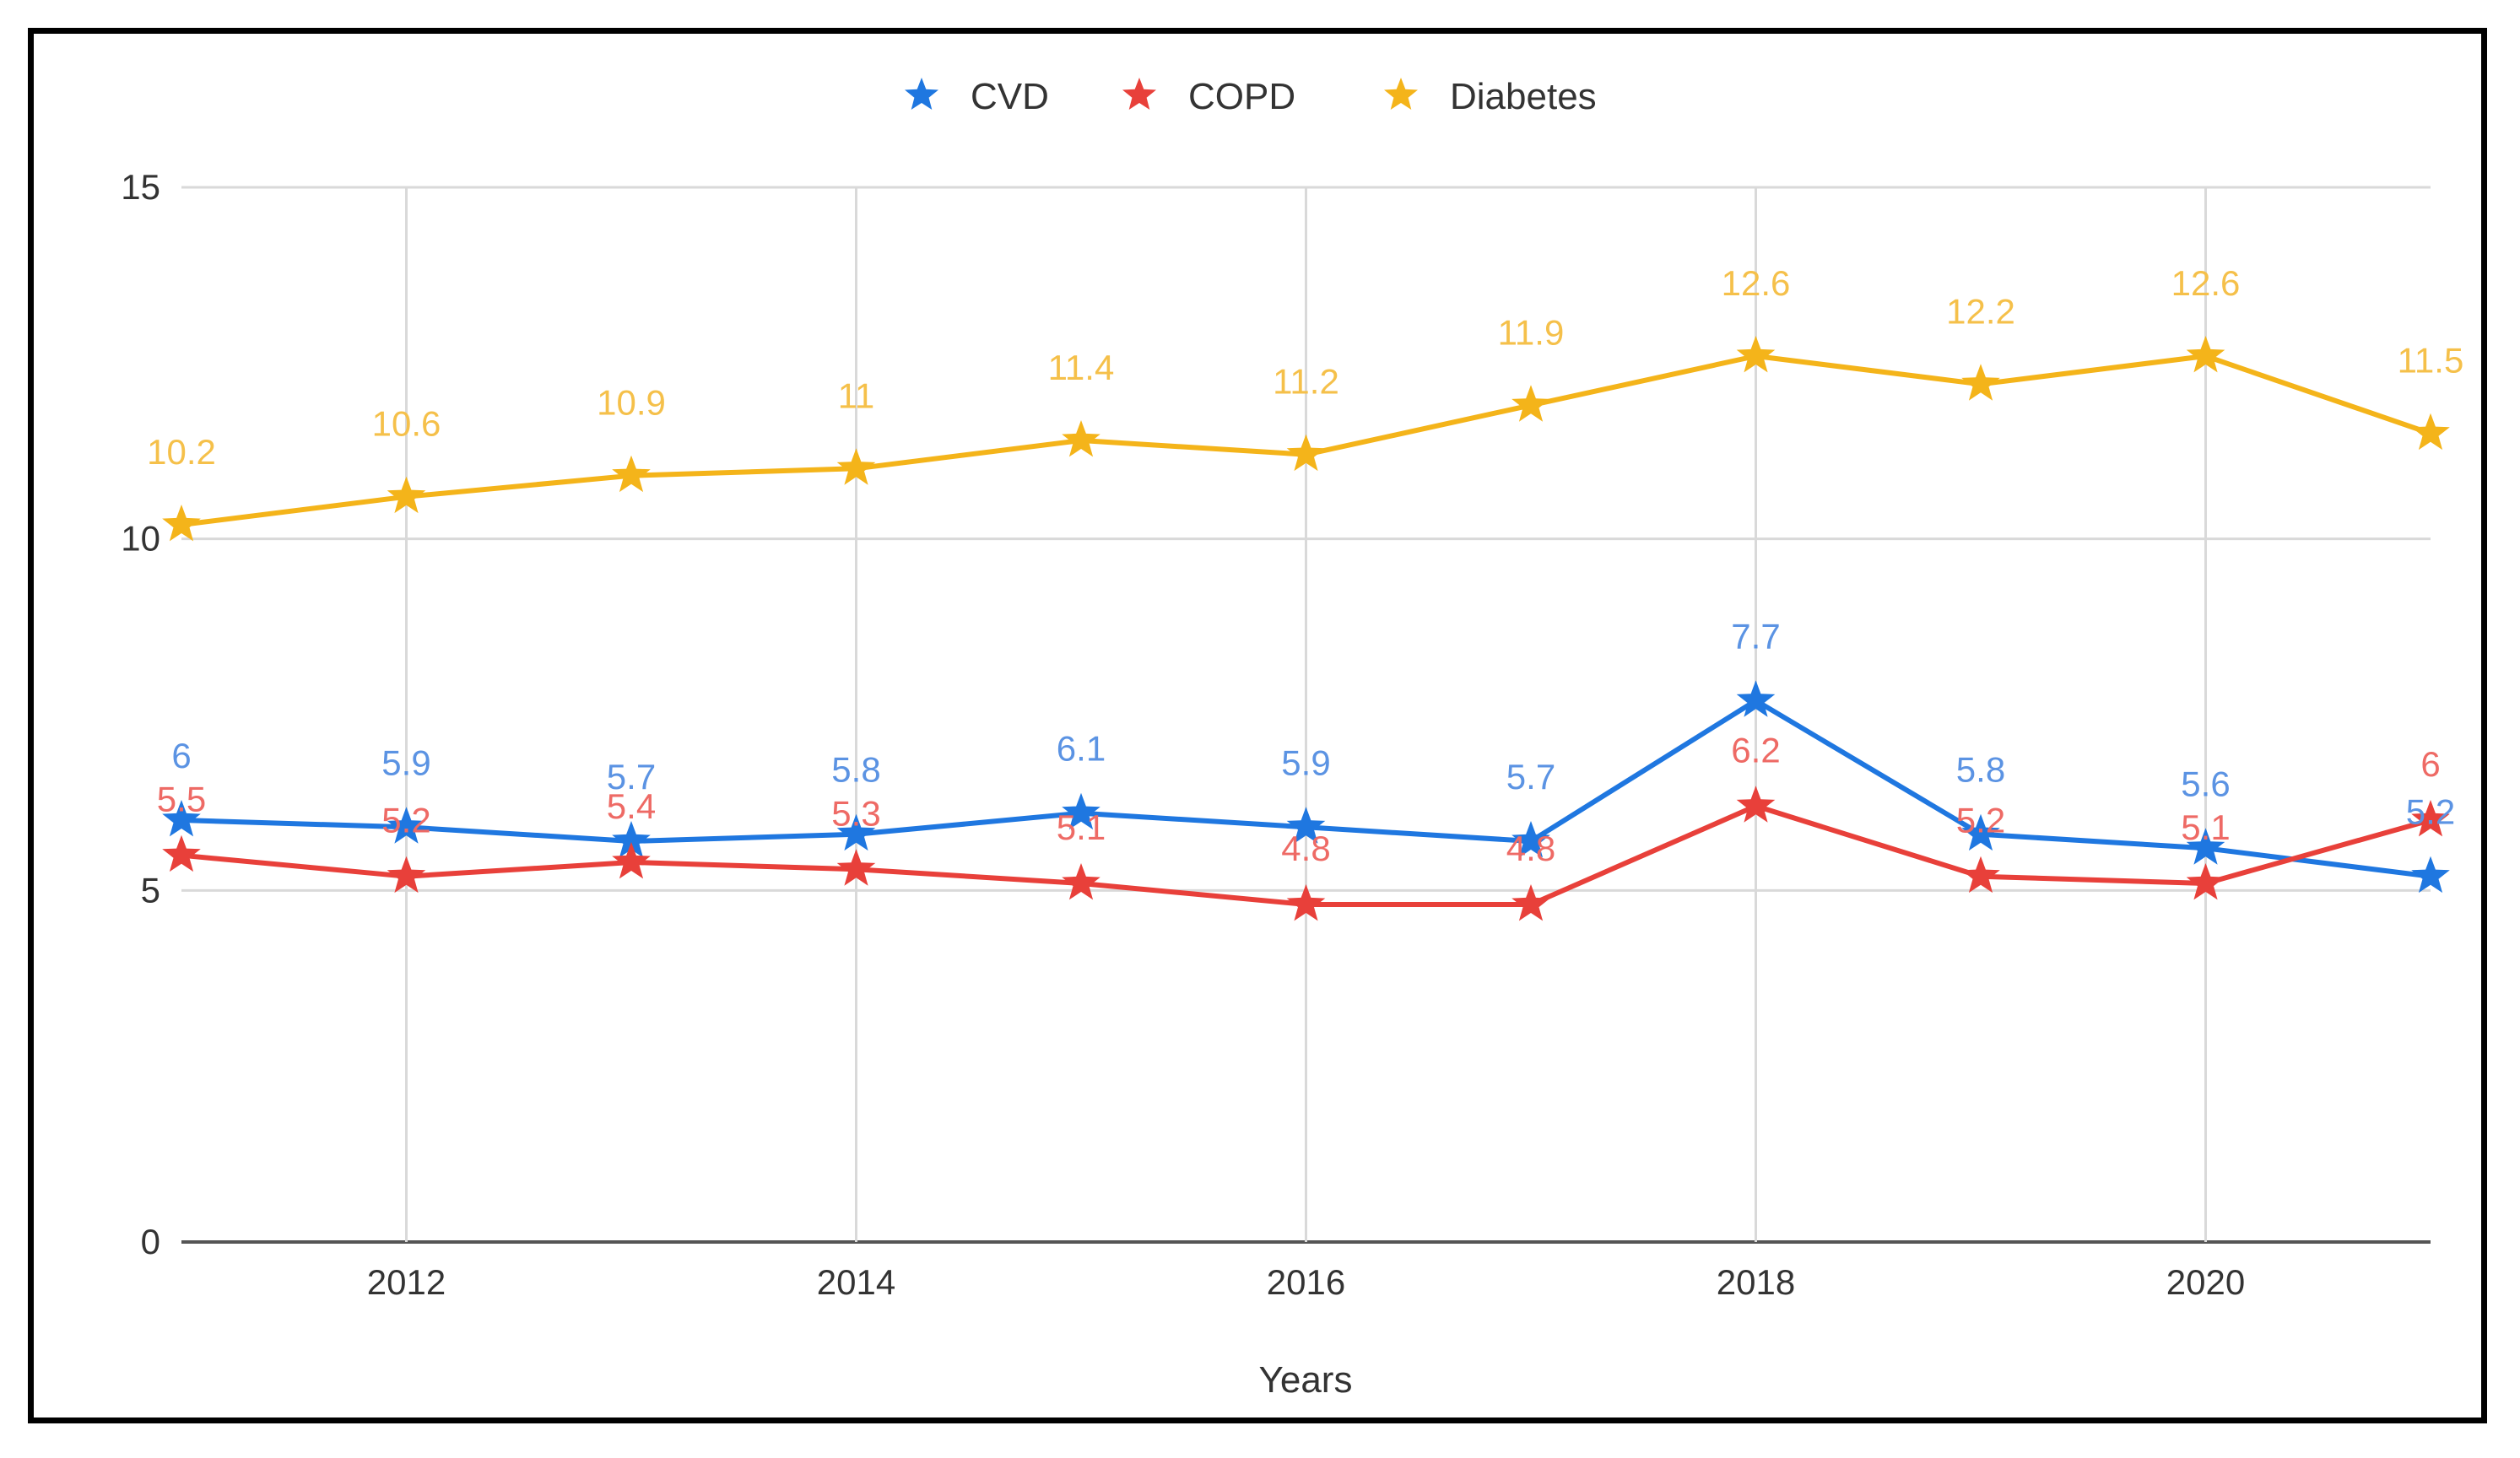 The height and width of the screenshot is (1458, 2520). What do you see at coordinates (2205, 783) in the screenshot?
I see `data-label-cvd: 5.6` at bounding box center [2205, 783].